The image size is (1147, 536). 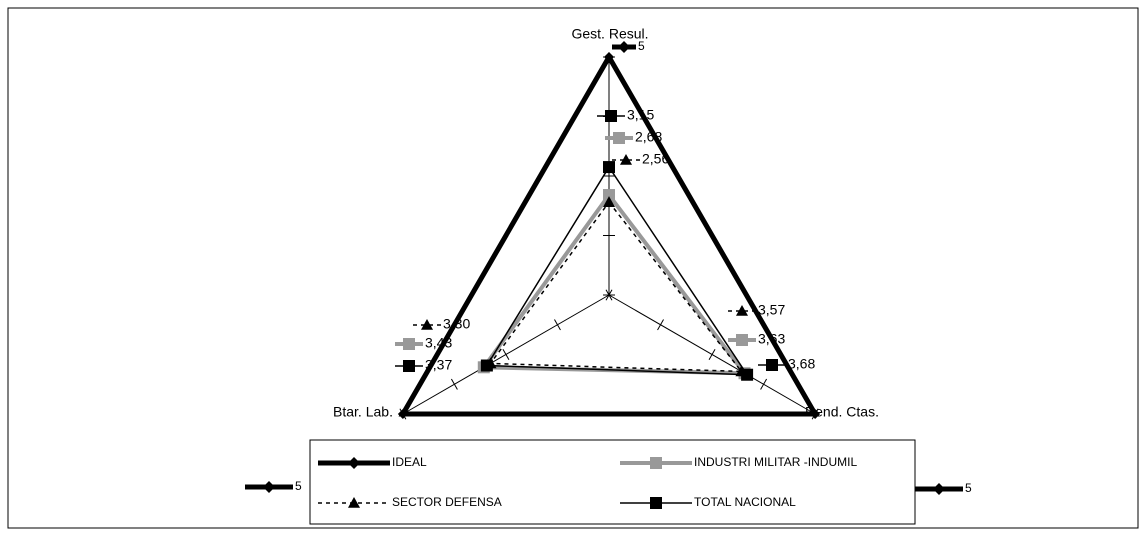 I want to click on value-label: 2,56, so click(x=655, y=159).